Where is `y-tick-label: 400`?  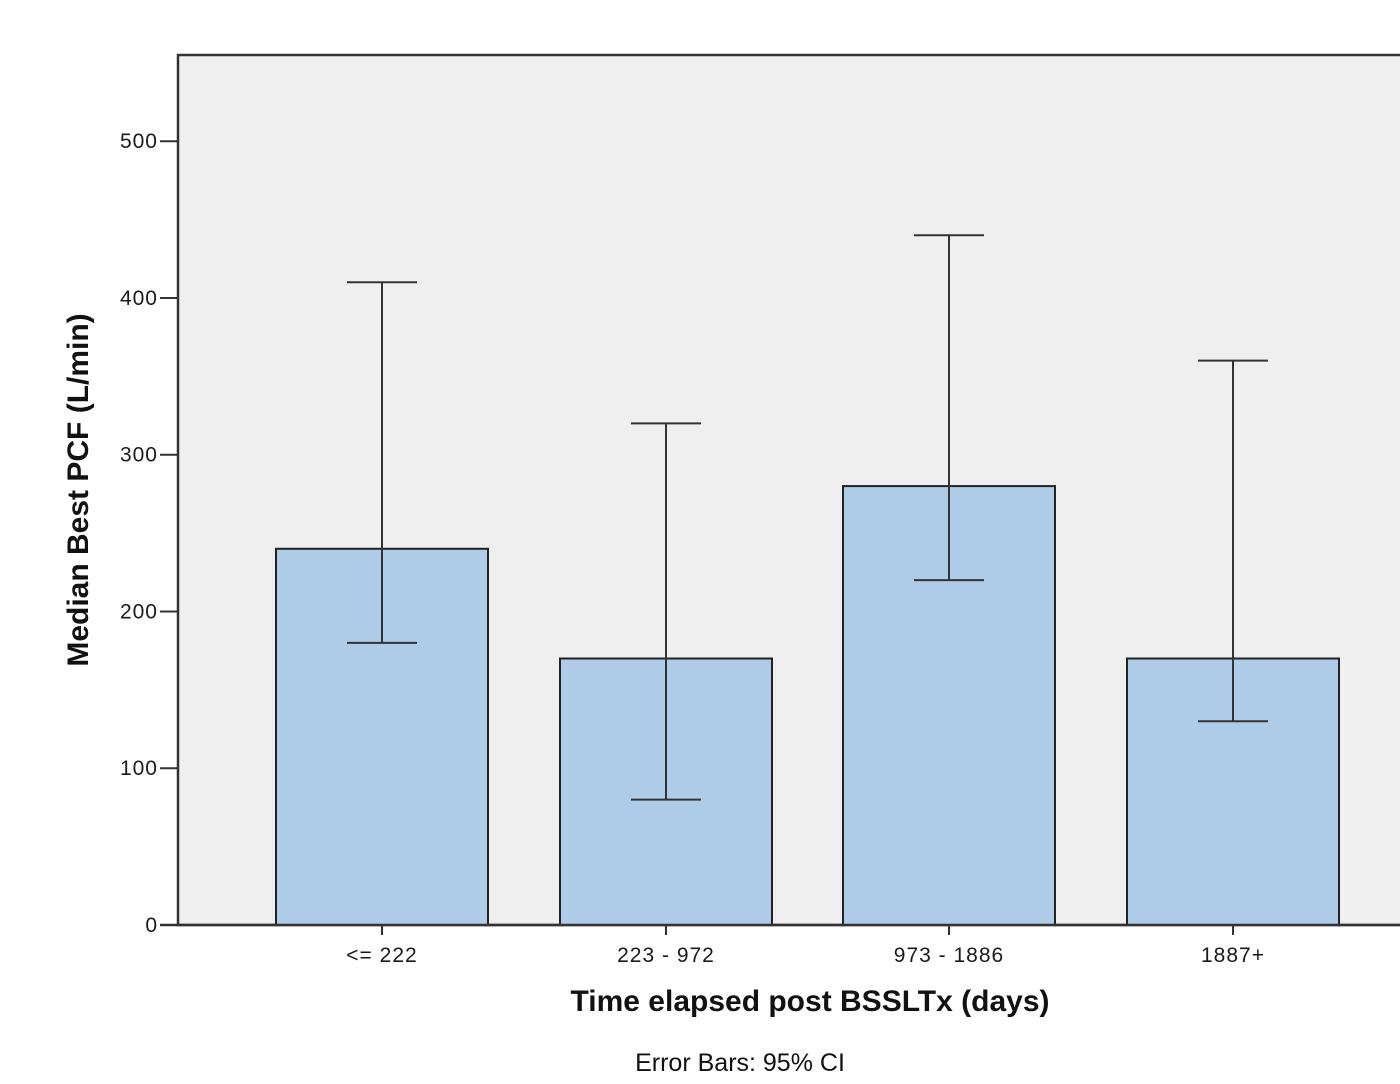
y-tick-label: 400 is located at coordinates (139, 298).